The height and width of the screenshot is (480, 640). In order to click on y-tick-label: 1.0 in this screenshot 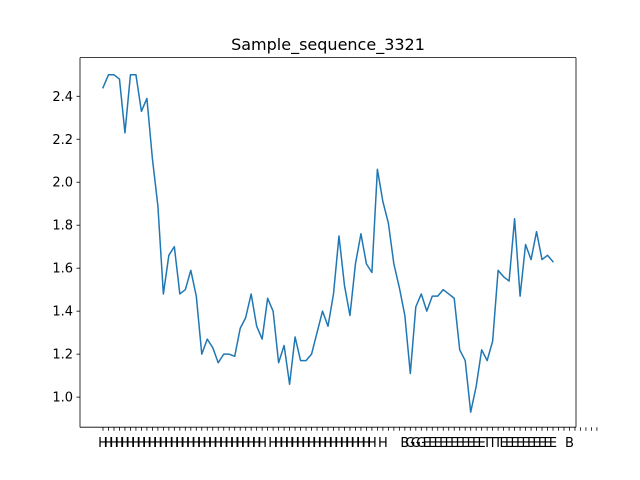, I will do `click(62, 398)`.